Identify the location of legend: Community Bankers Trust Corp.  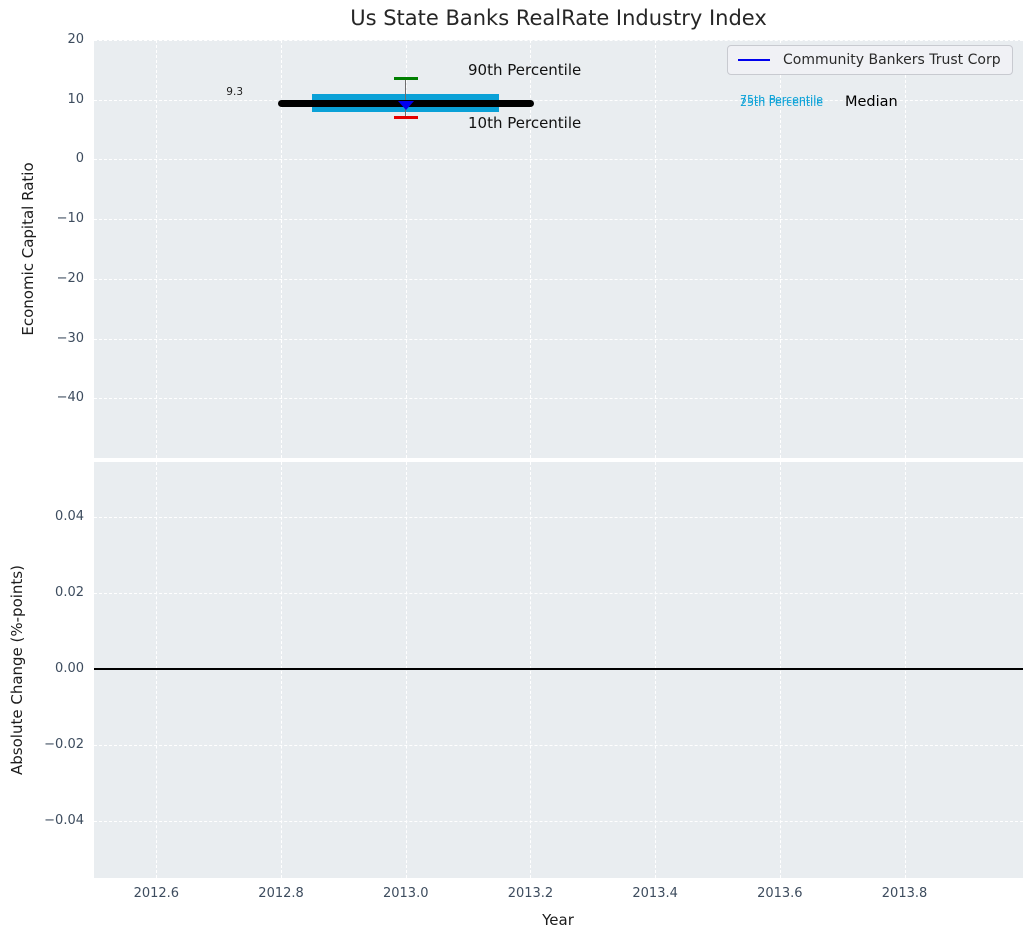
(870, 60).